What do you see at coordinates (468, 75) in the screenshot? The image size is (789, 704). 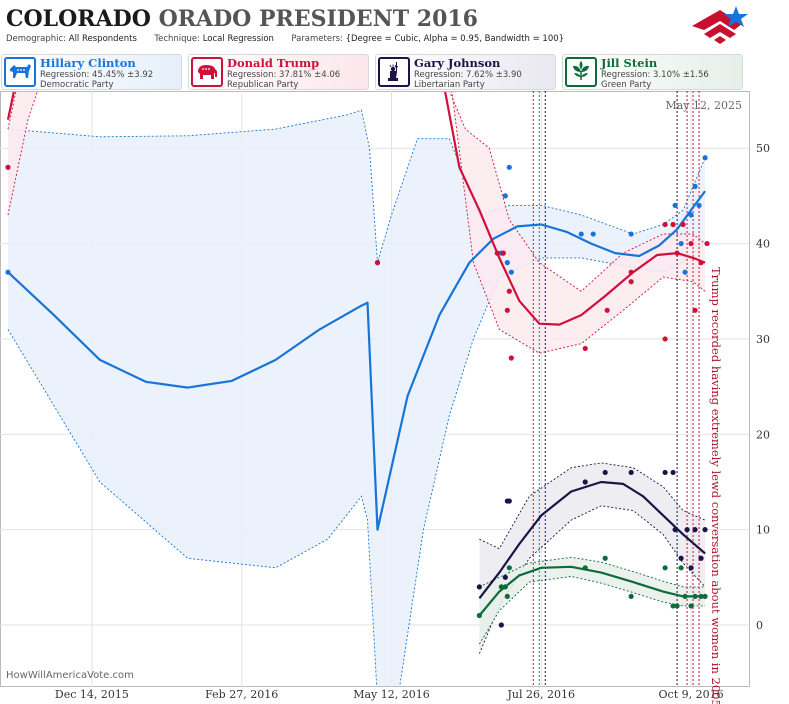 I see `candidate-regression: Regression: 7.62% ±3.90` at bounding box center [468, 75].